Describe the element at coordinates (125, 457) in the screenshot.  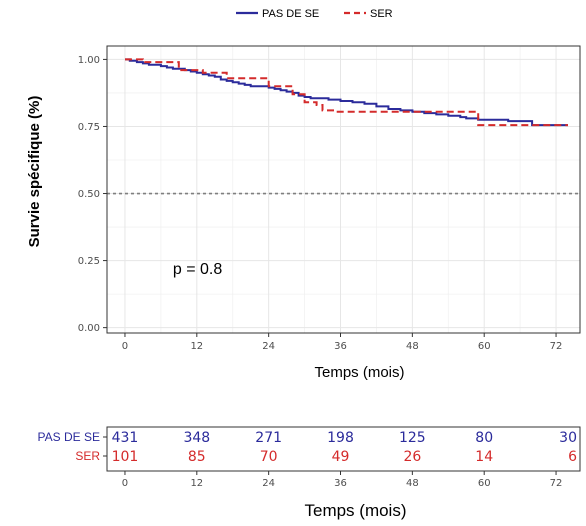
I see `risk-count: 101` at that location.